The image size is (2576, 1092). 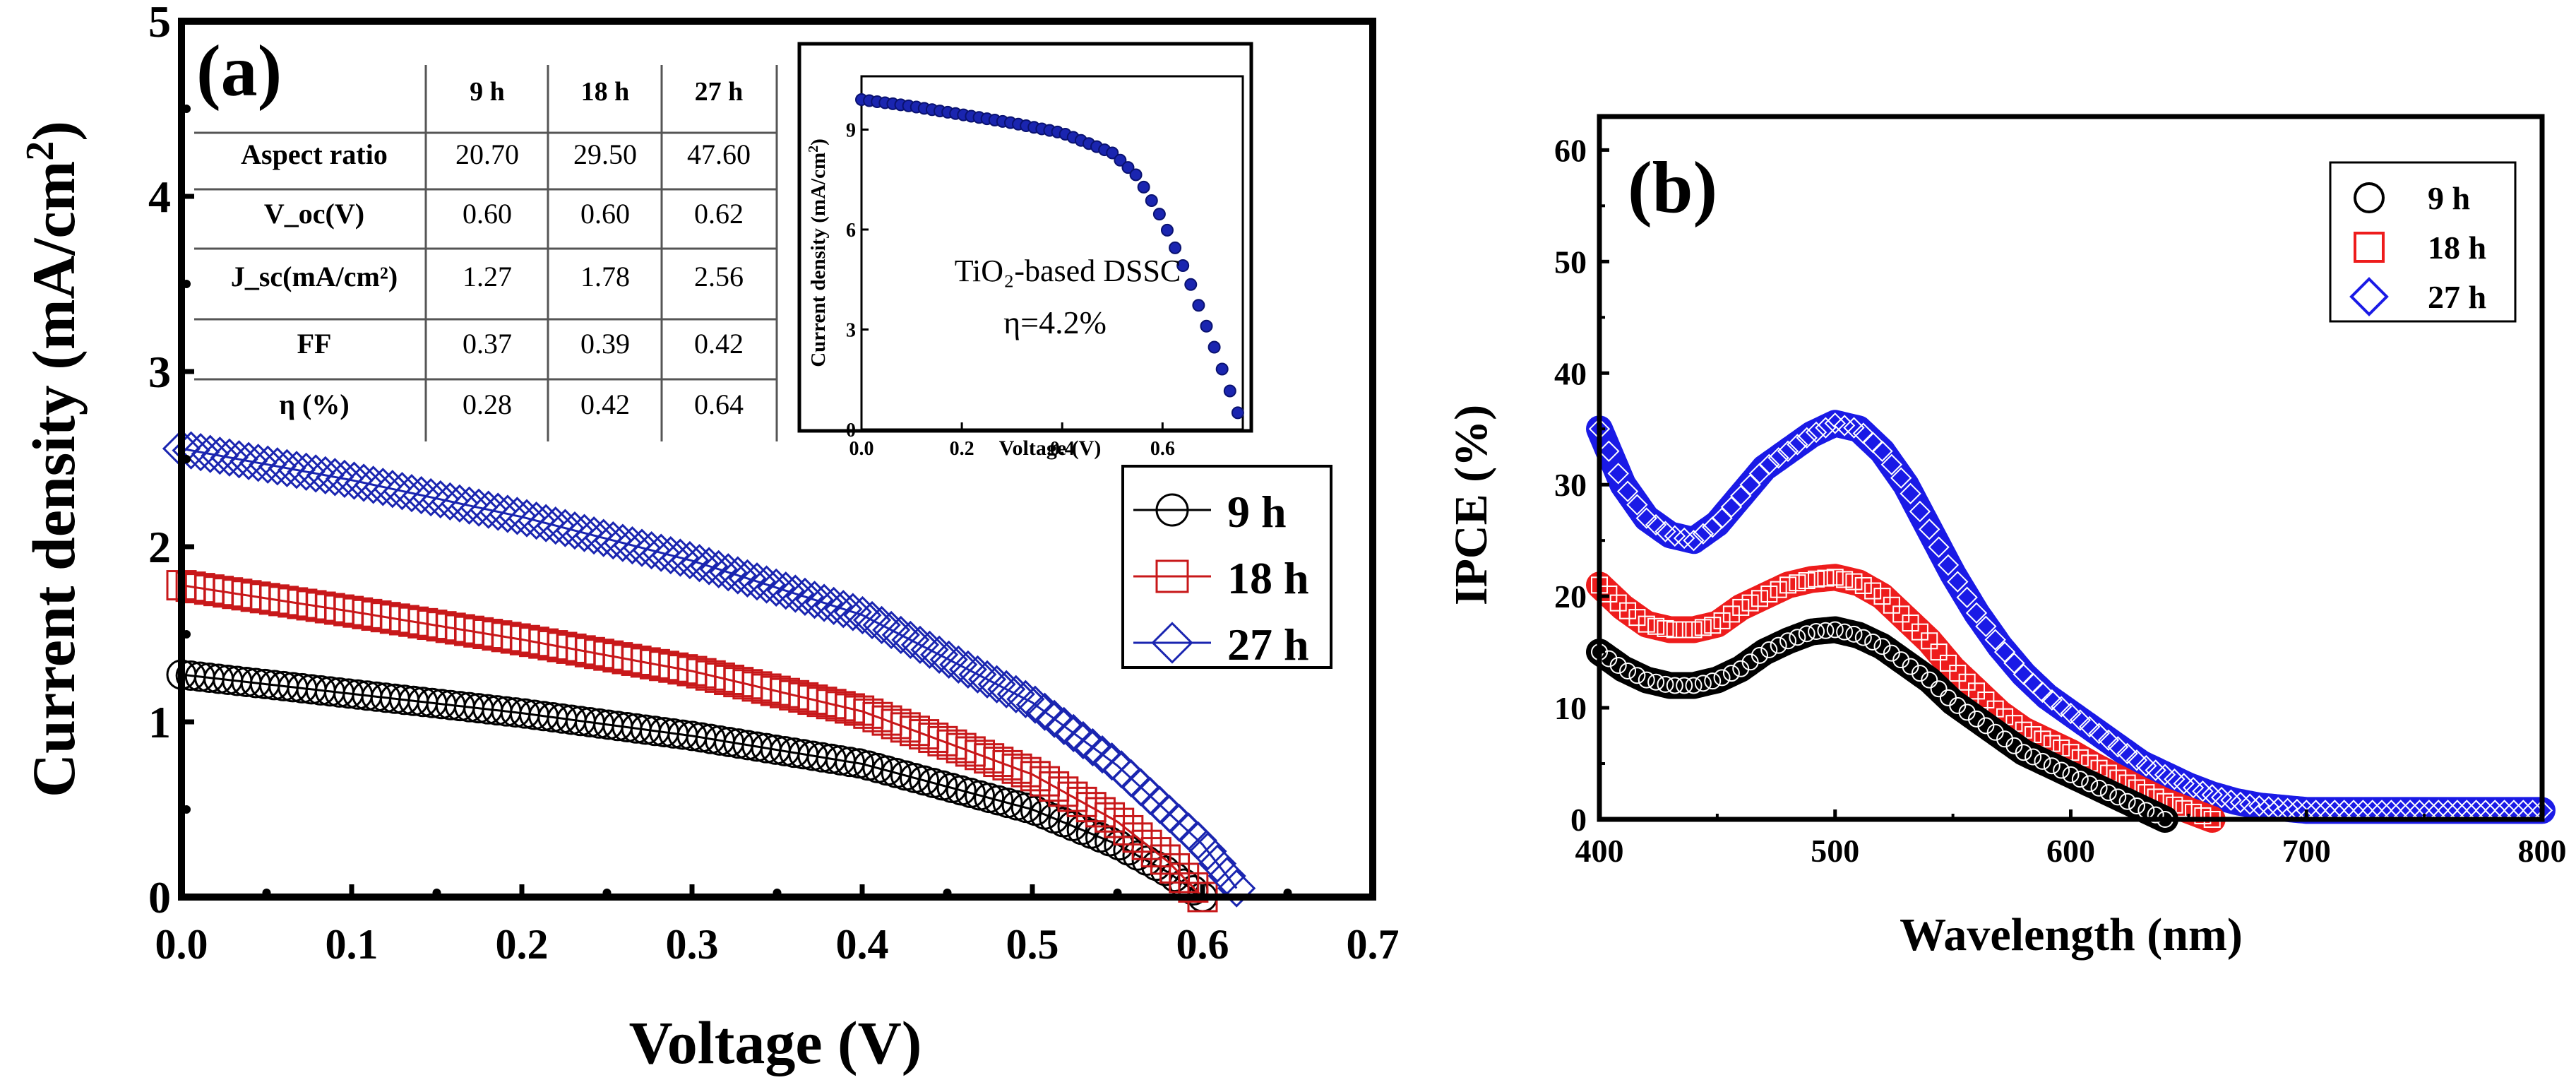 I want to click on table-cell: 2.56, so click(x=719, y=276).